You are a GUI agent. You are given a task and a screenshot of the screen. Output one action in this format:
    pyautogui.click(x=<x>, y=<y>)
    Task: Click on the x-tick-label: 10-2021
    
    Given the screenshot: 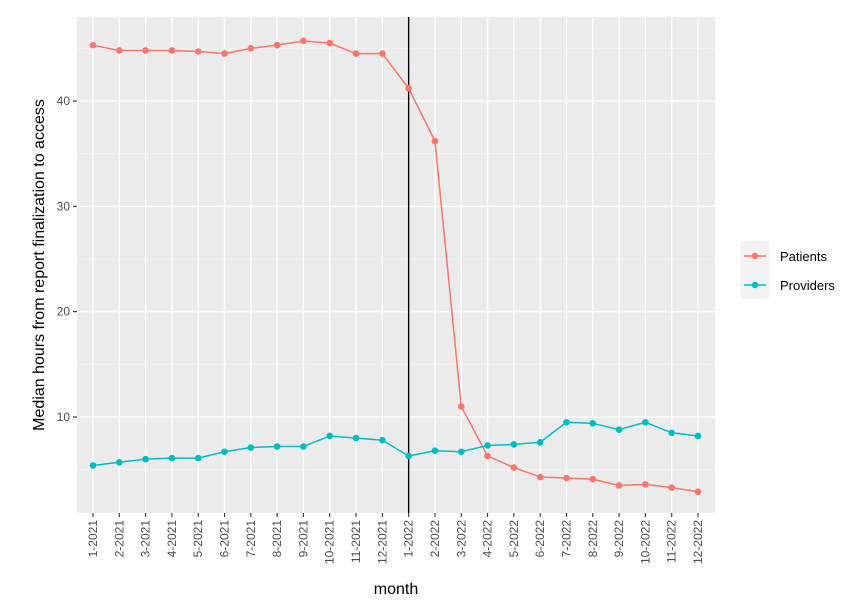 What is the action you would take?
    pyautogui.click(x=330, y=542)
    